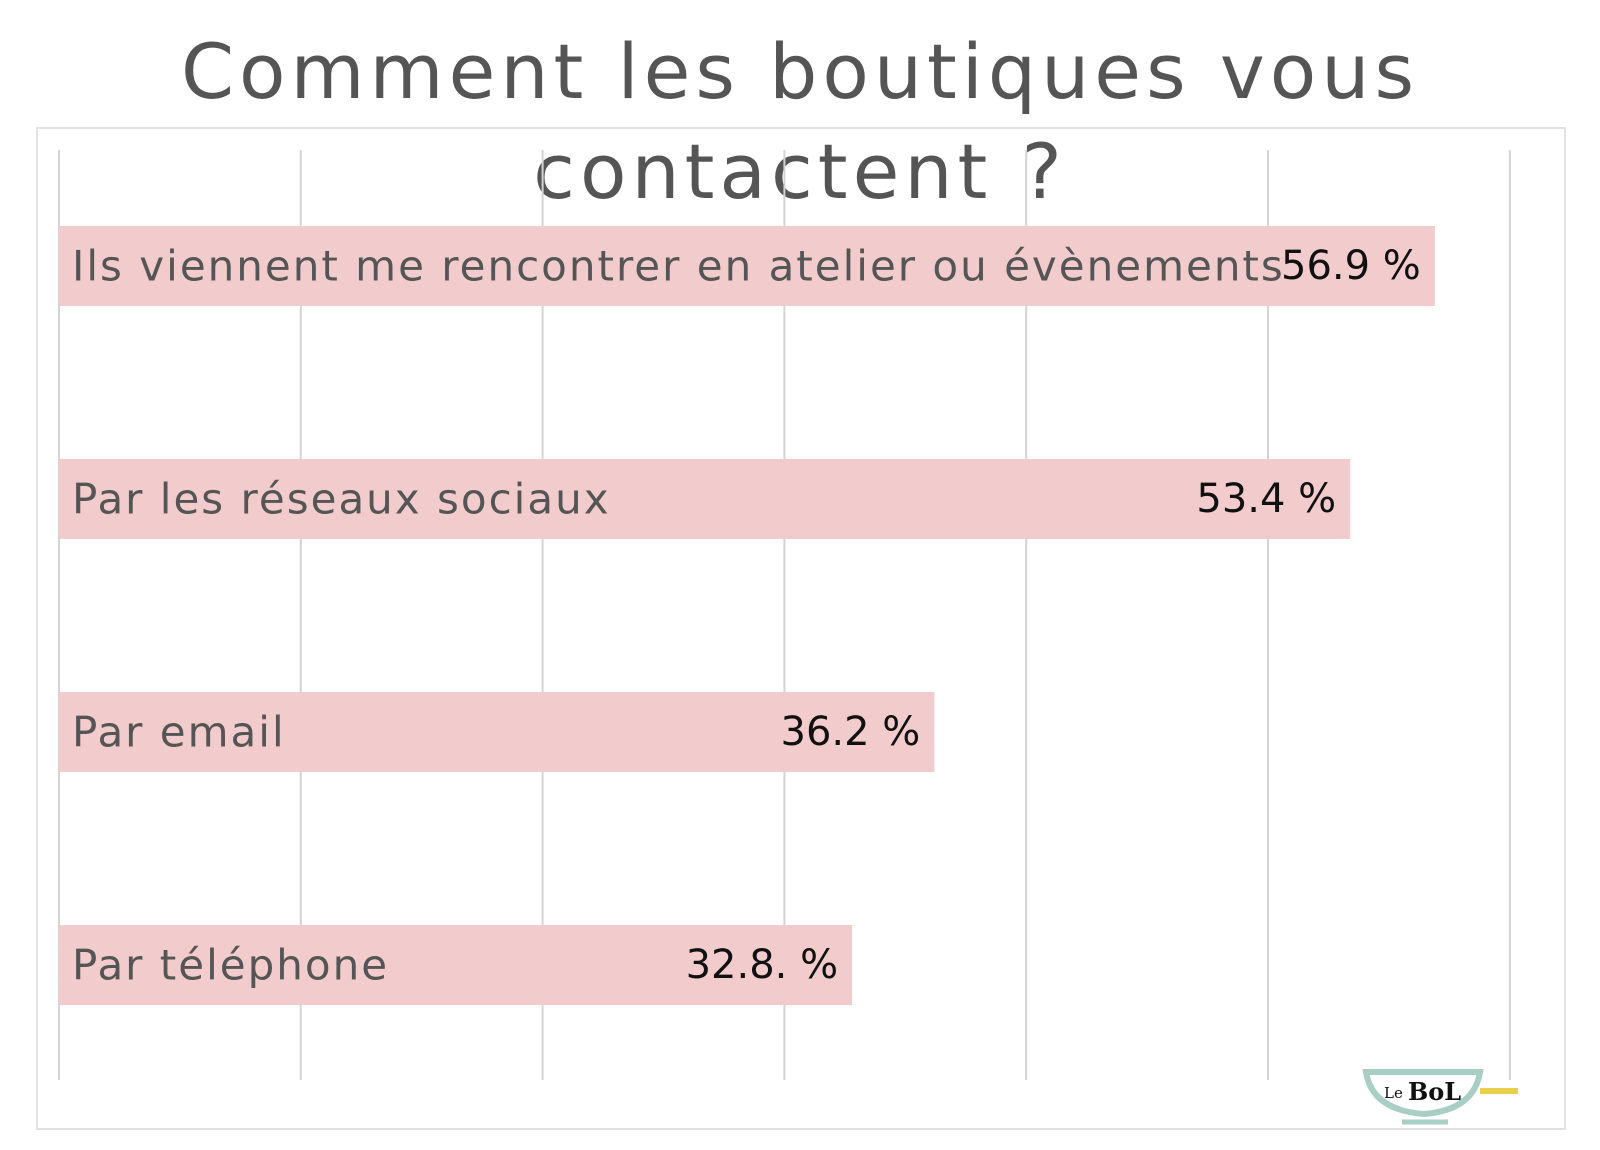  I want to click on bar-value-2: 36.2 %, so click(851, 732).